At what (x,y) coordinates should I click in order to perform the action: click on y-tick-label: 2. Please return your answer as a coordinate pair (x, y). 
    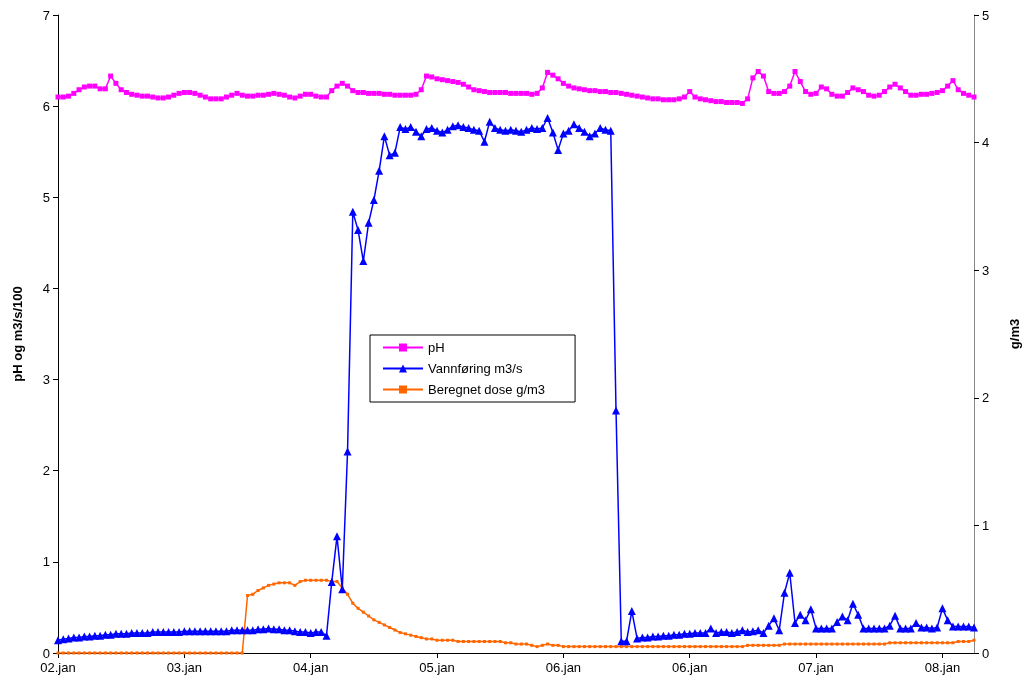
    Looking at the image, I should click on (46, 471).